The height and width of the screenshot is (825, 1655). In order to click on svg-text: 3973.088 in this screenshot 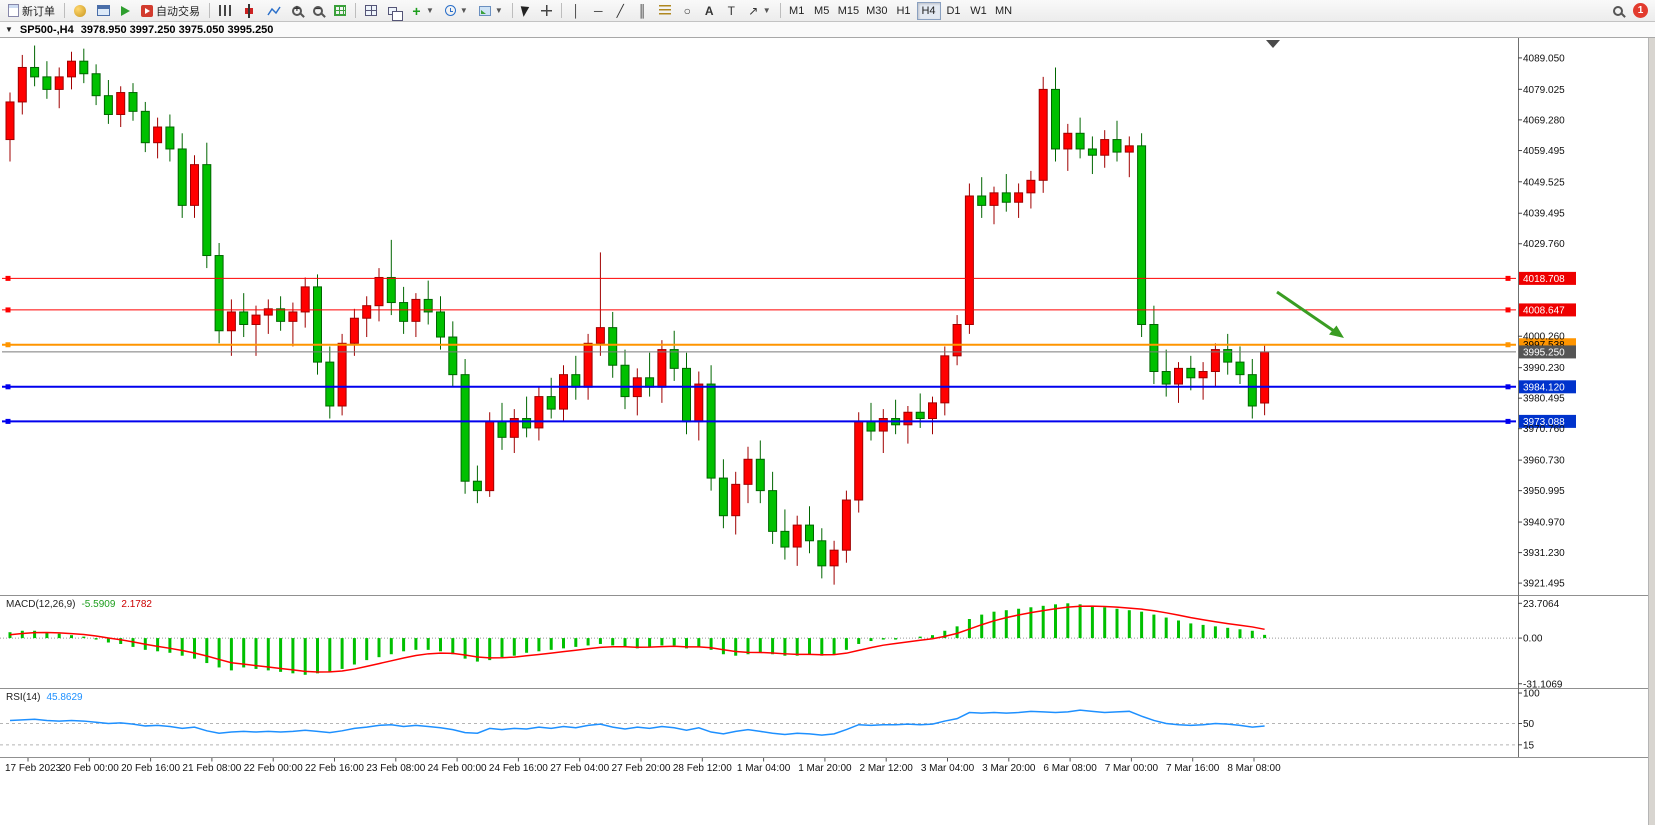, I will do `click(1544, 422)`.